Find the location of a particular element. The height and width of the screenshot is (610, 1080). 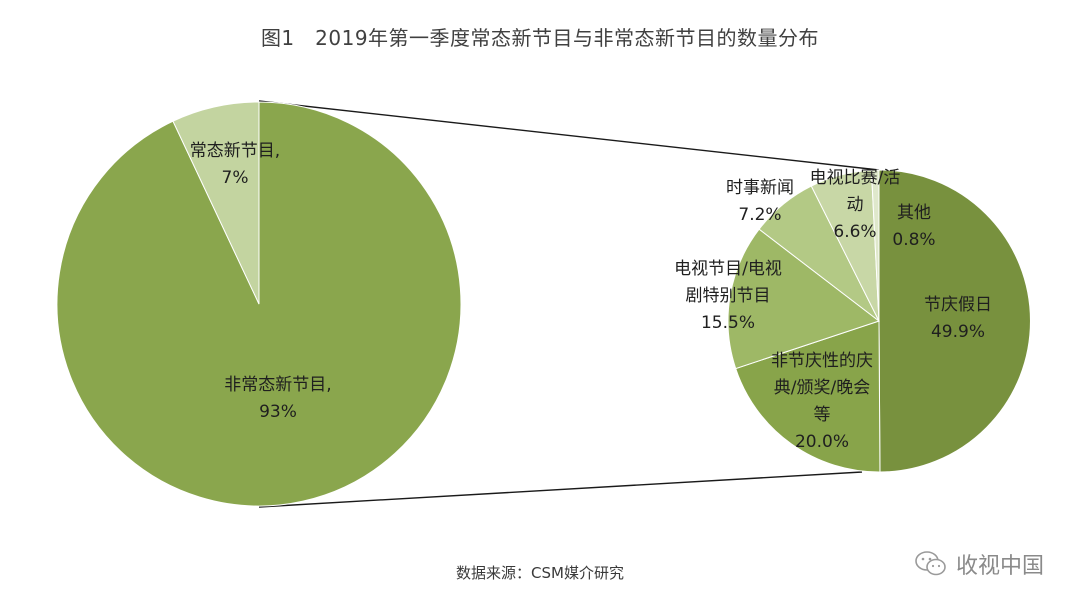

connector-line-bottom is located at coordinates (560, 489).